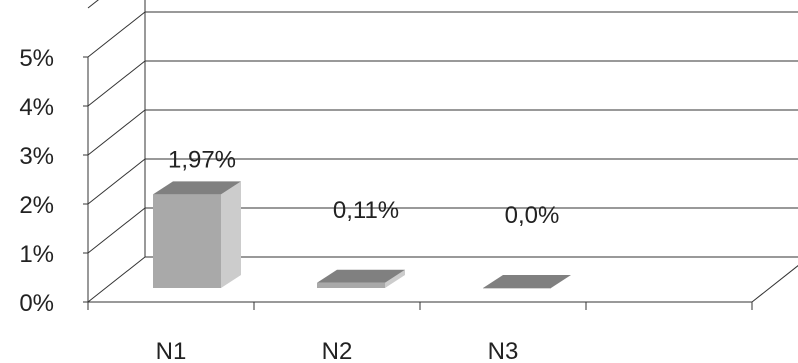 The height and width of the screenshot is (363, 798). Describe the element at coordinates (503, 350) in the screenshot. I see `x-category-label: N3` at that location.